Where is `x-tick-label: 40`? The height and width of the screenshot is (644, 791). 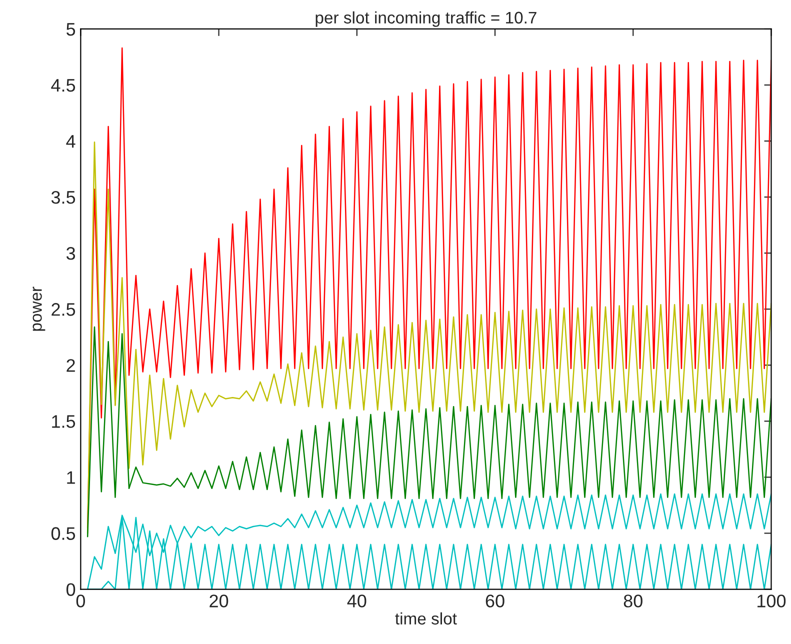
x-tick-label: 40 is located at coordinates (356, 601).